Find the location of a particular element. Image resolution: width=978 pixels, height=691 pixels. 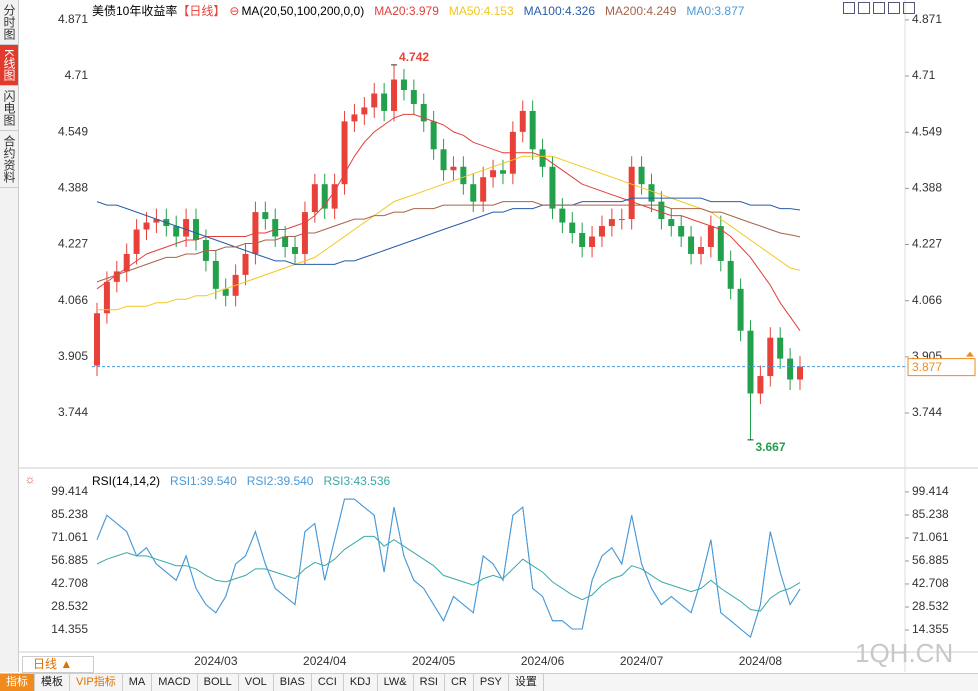

sidebar-tab: K线图 is located at coordinates (9, 66).